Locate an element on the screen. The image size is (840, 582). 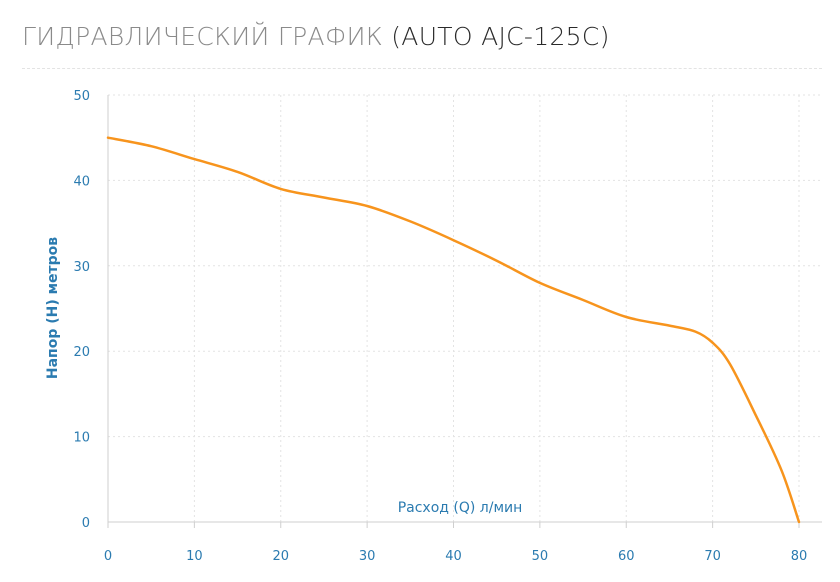
x-tick-label: 0 is located at coordinates (108, 556).